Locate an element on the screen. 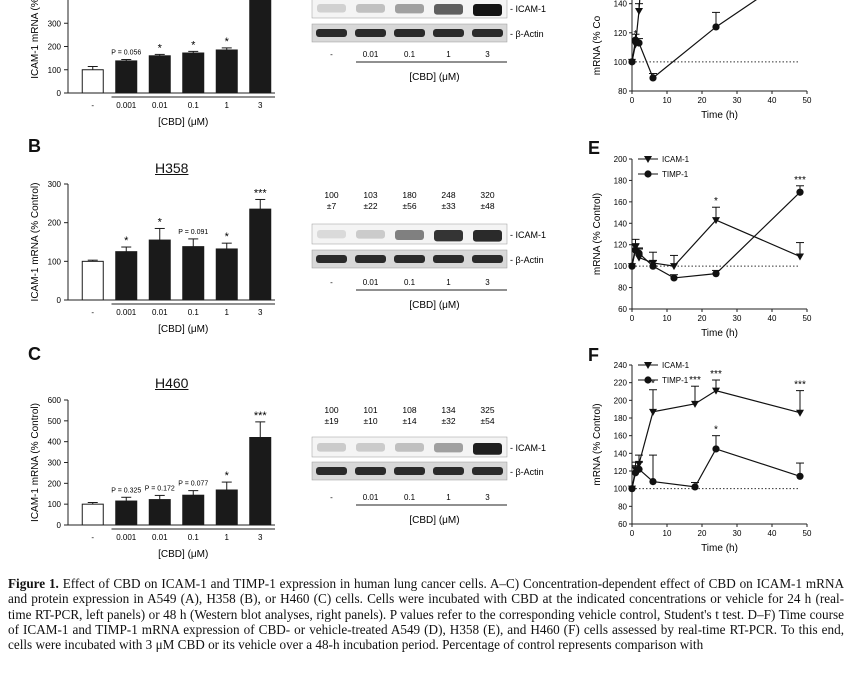  y-tick-label-e: 80 is located at coordinates (622, 288).